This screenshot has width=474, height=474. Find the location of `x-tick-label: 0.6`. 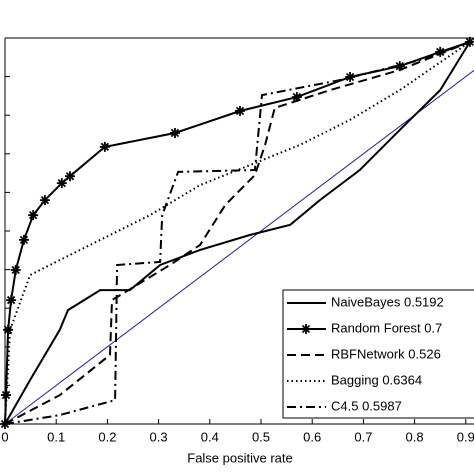

x-tick-label: 0.6 is located at coordinates (312, 436).